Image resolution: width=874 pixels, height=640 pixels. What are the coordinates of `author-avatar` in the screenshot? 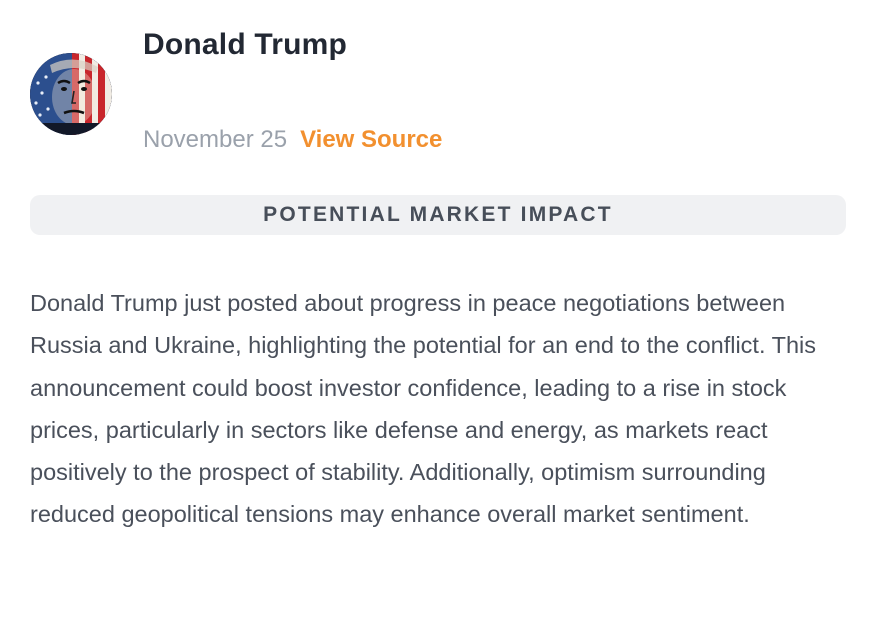 It's located at (71, 94).